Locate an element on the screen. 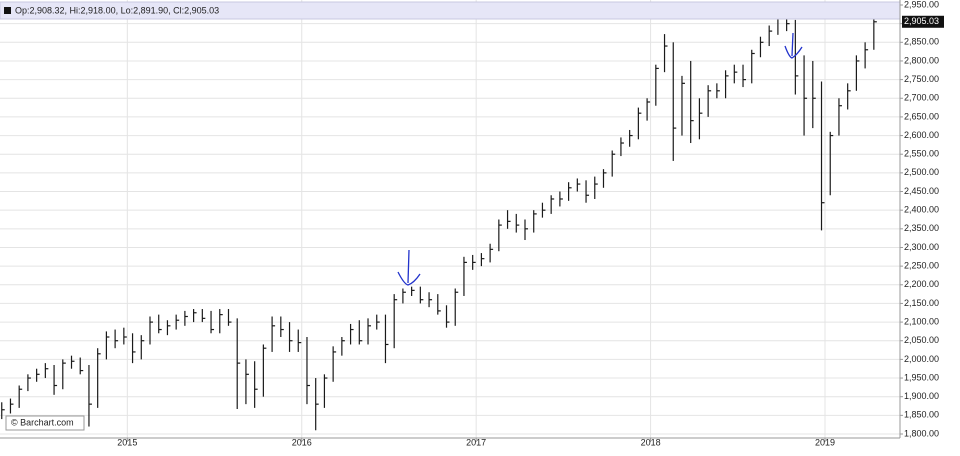 The width and height of the screenshot is (960, 456). x-tick-label: 2017 is located at coordinates (476, 442).